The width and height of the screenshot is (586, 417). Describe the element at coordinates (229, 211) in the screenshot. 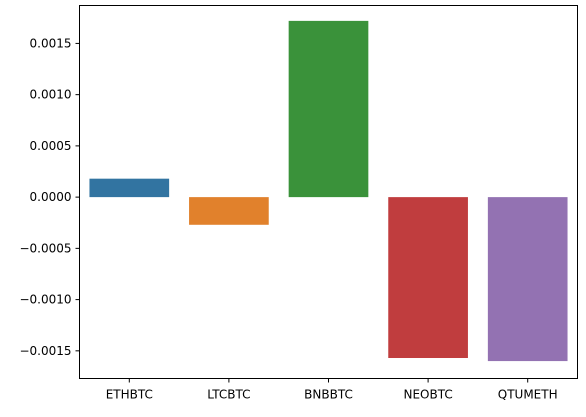

I see `bar-ltcbtc` at that location.